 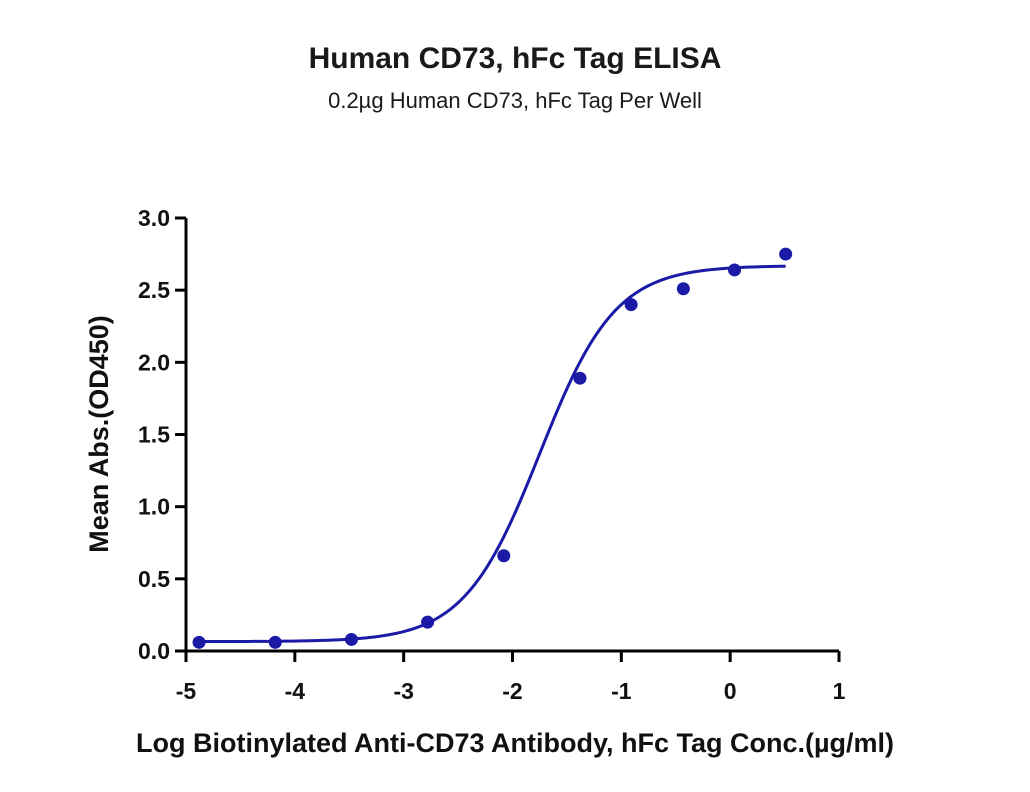 I want to click on x-tick-label: -5, so click(x=186, y=691).